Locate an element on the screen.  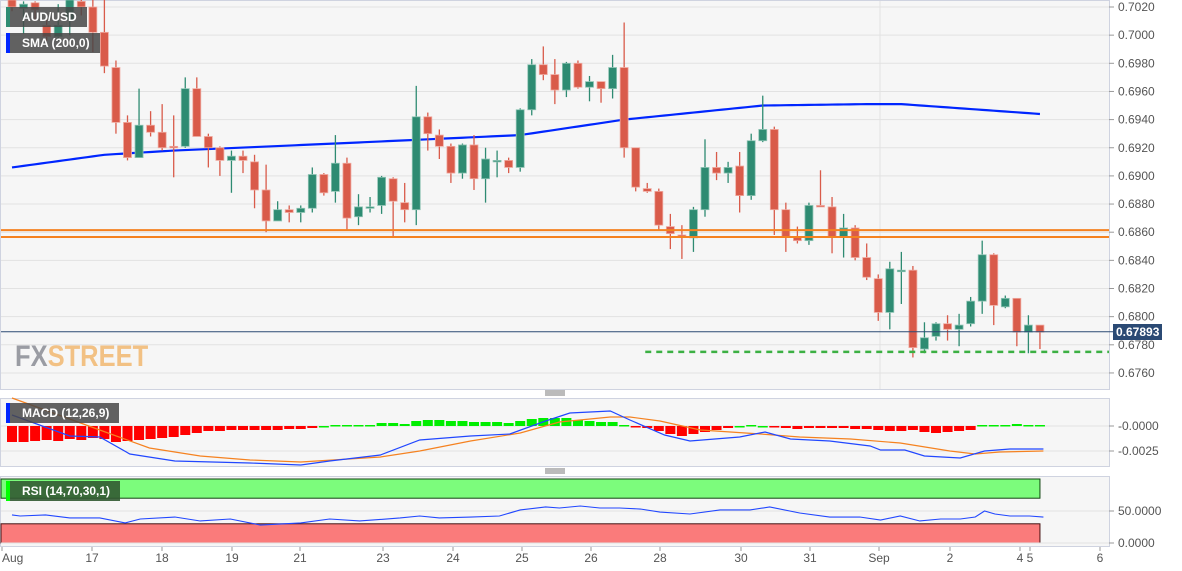
price-tick-label: 0.6960 is located at coordinates (1136, 91).